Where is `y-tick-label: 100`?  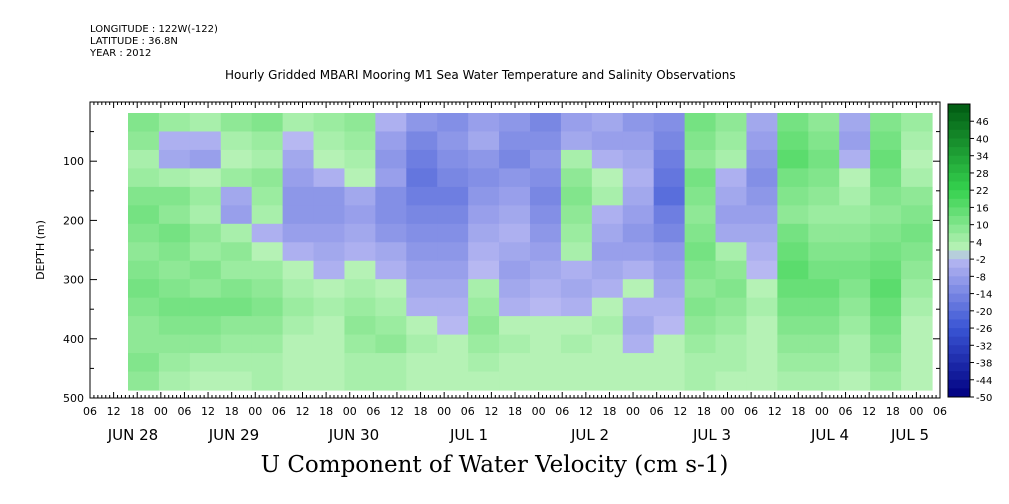
y-tick-label: 100 is located at coordinates (73, 161).